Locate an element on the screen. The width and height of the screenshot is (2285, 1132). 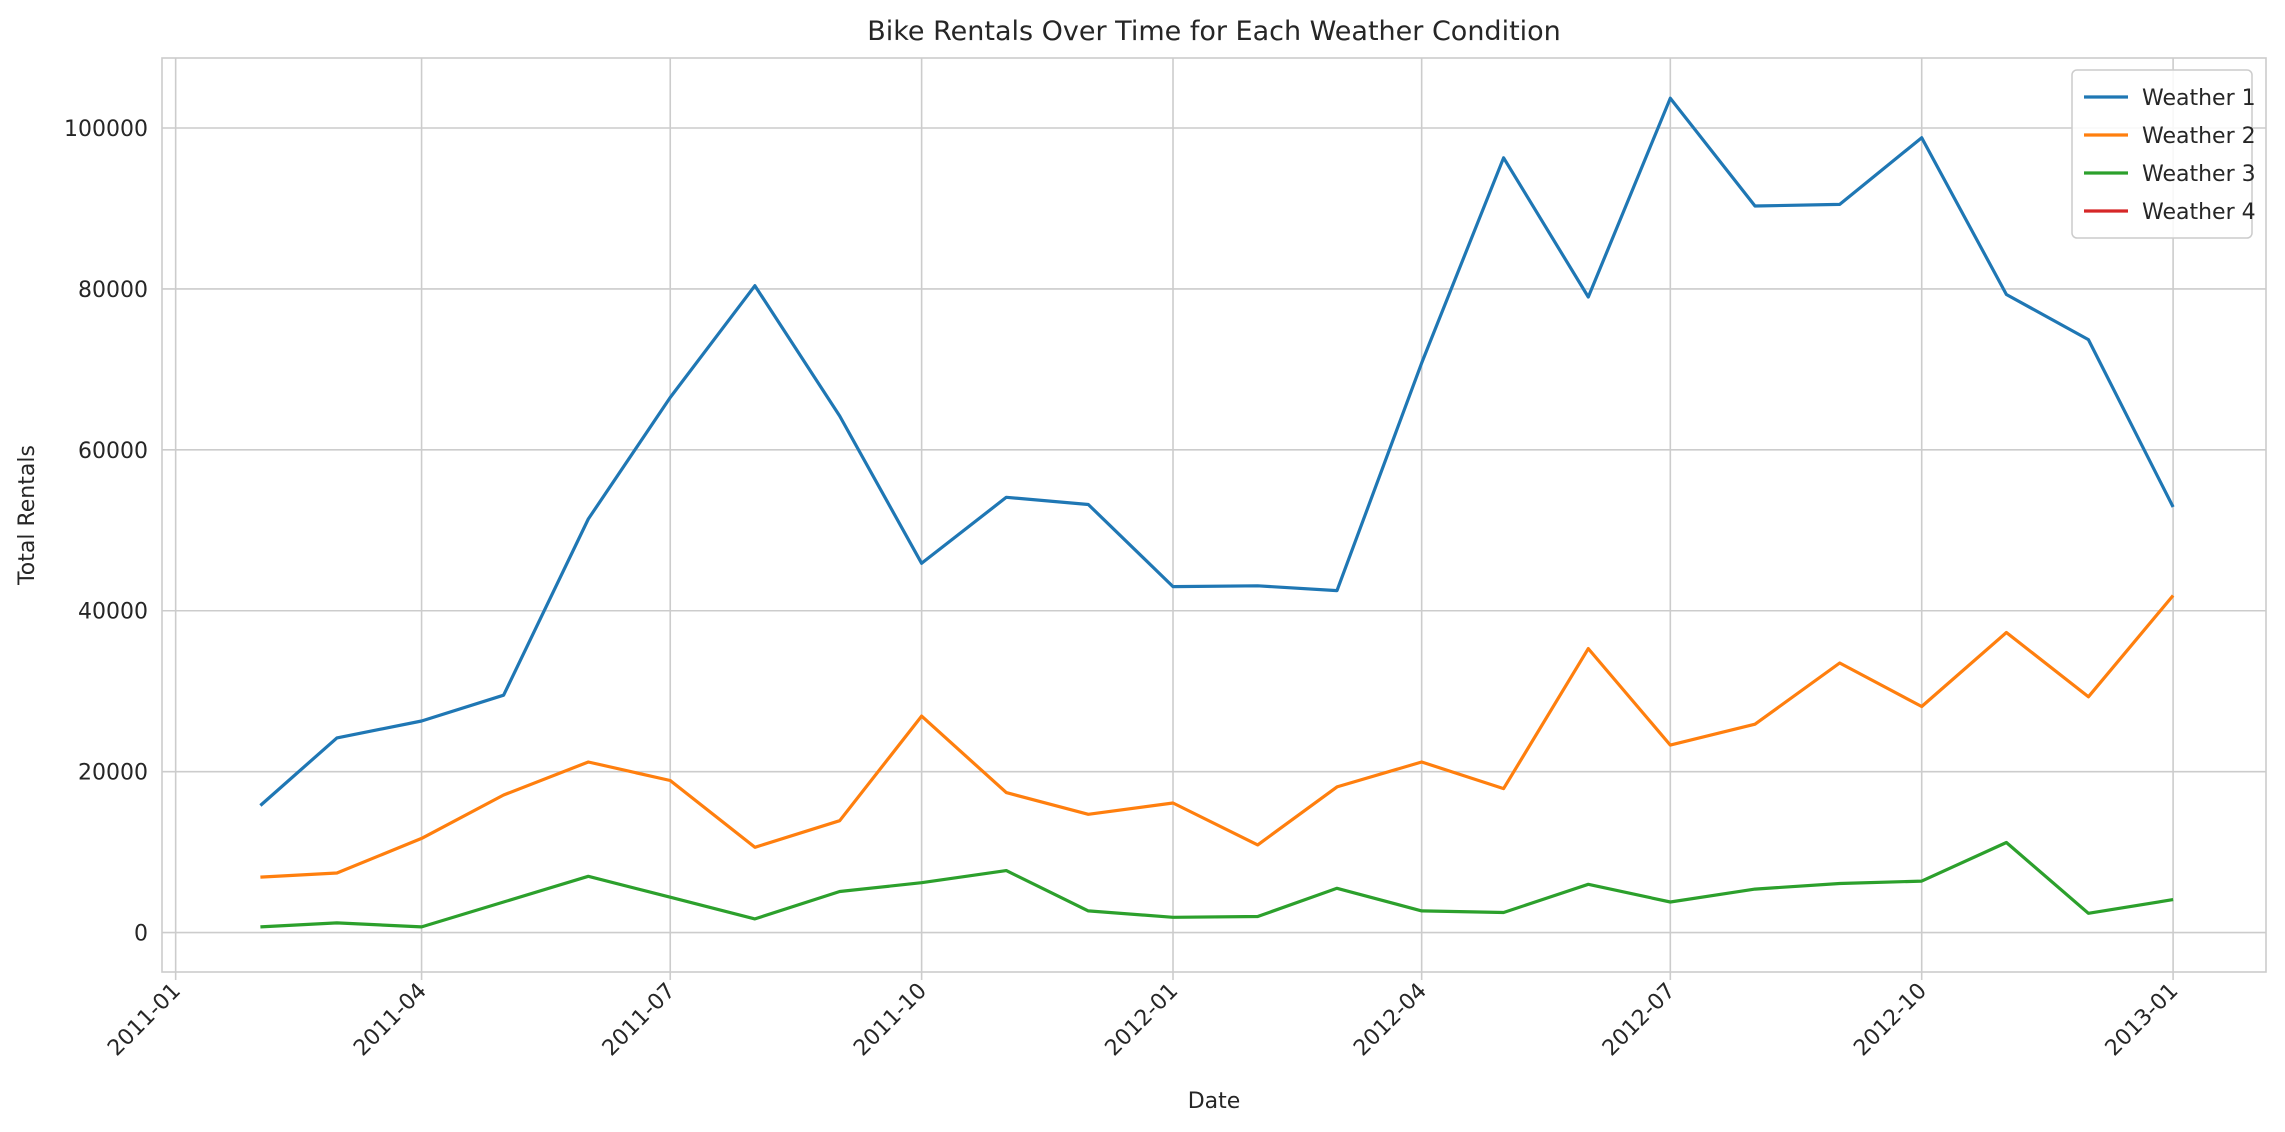
y-axis-label: Total Rentals is located at coordinates (27, 515).